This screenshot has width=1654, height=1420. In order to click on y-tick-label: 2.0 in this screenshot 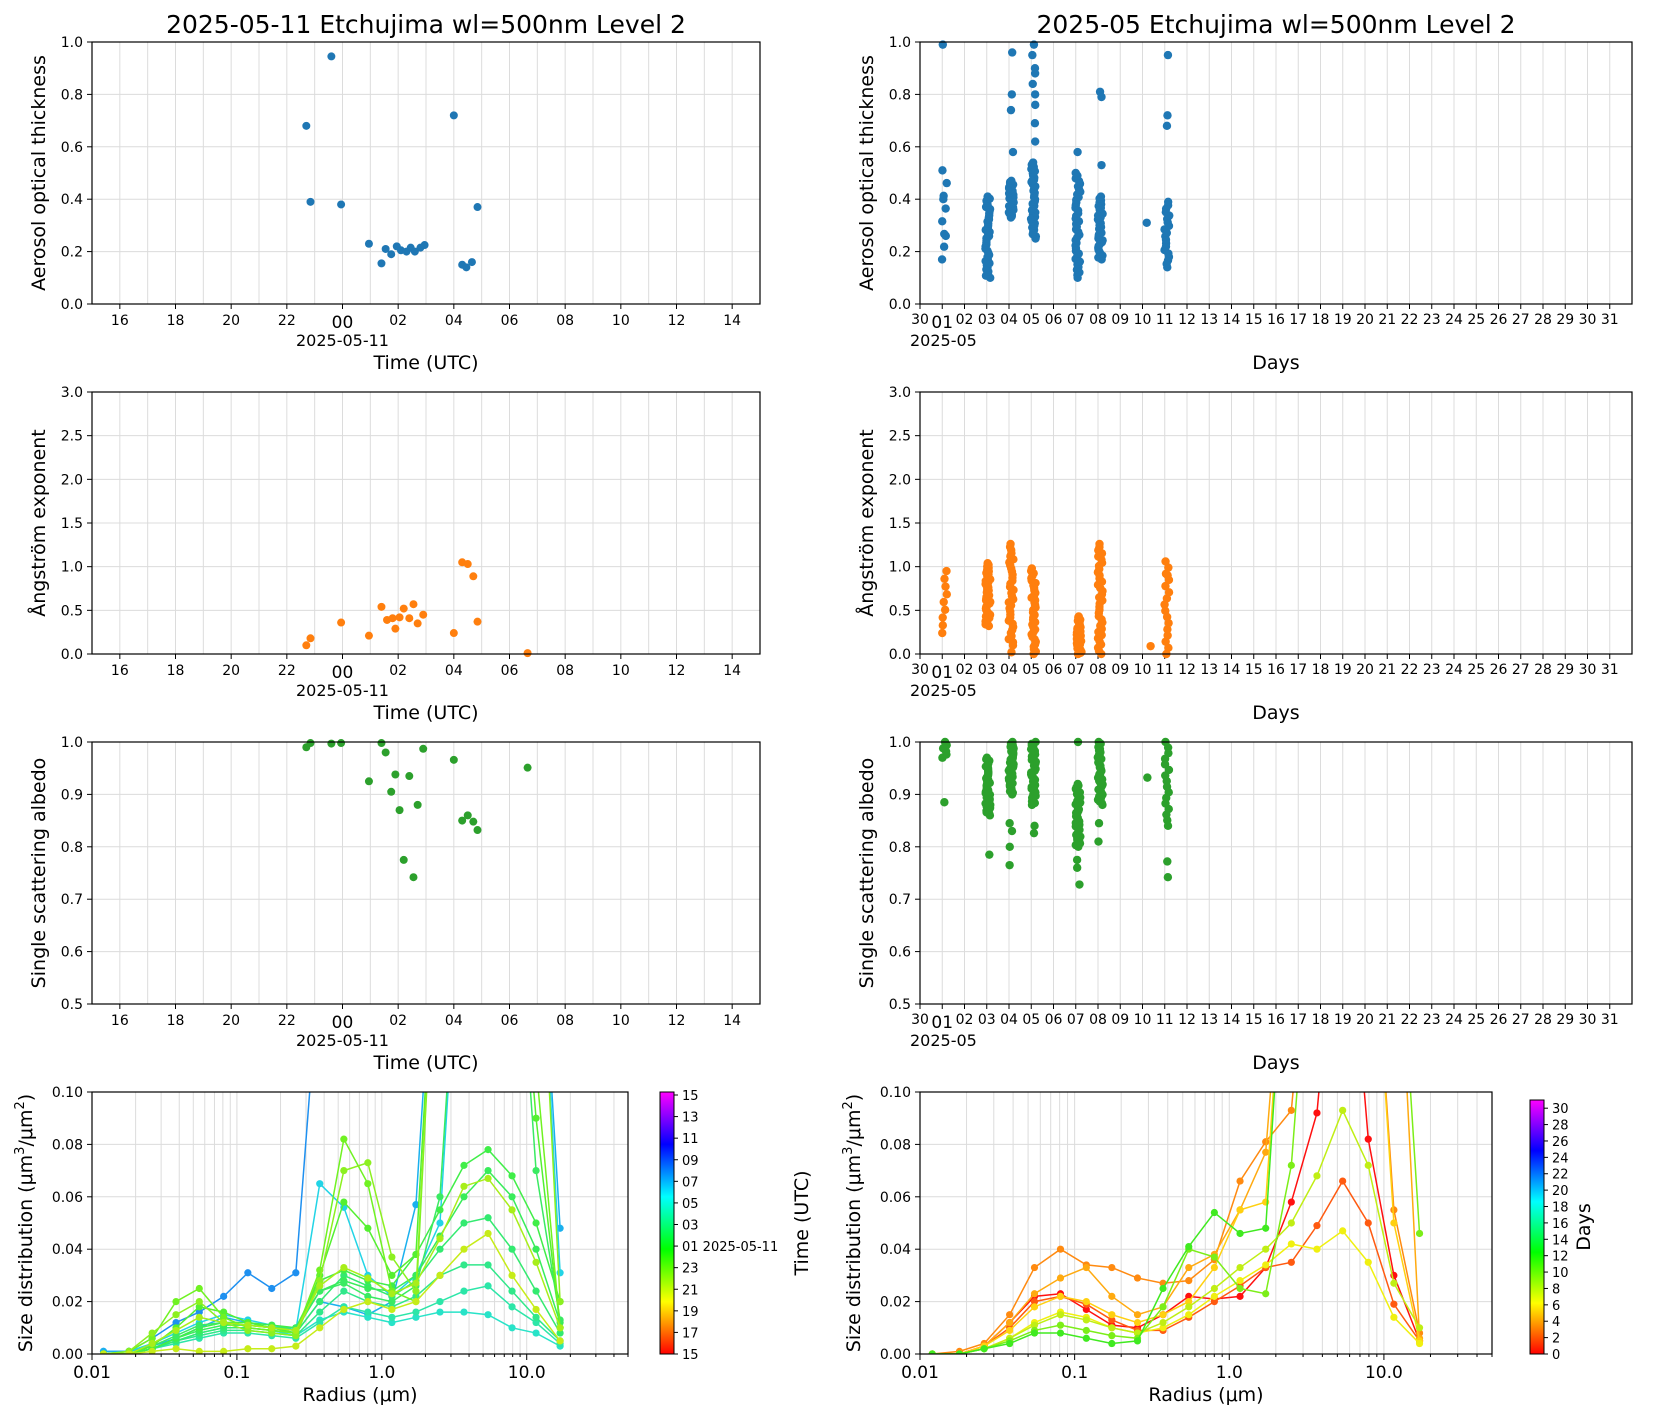, I will do `click(900, 480)`.